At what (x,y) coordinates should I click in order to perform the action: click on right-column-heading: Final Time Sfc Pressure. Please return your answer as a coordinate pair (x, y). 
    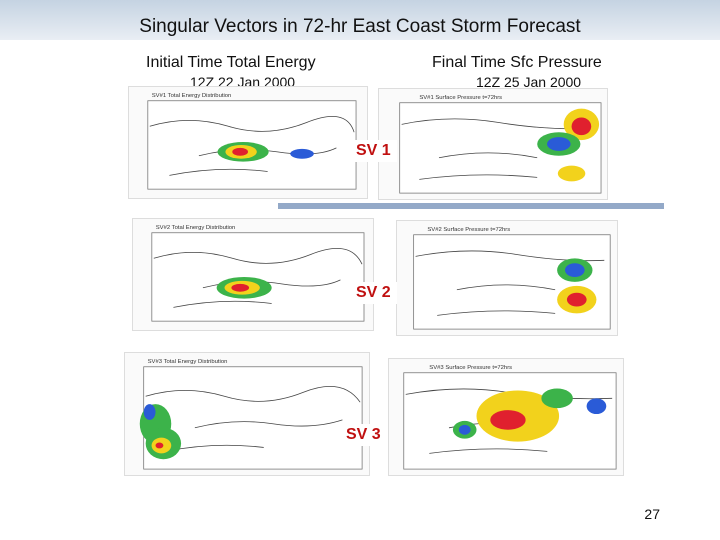
    Looking at the image, I should click on (517, 62).